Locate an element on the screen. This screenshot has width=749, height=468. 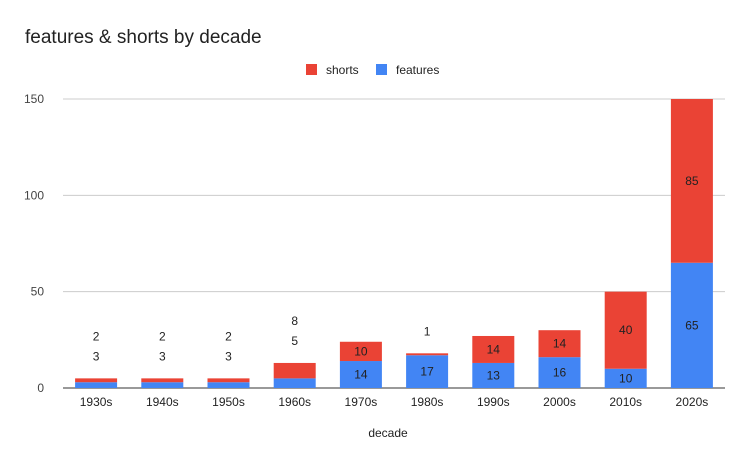
bar-shorts-1960s is located at coordinates (294, 370).